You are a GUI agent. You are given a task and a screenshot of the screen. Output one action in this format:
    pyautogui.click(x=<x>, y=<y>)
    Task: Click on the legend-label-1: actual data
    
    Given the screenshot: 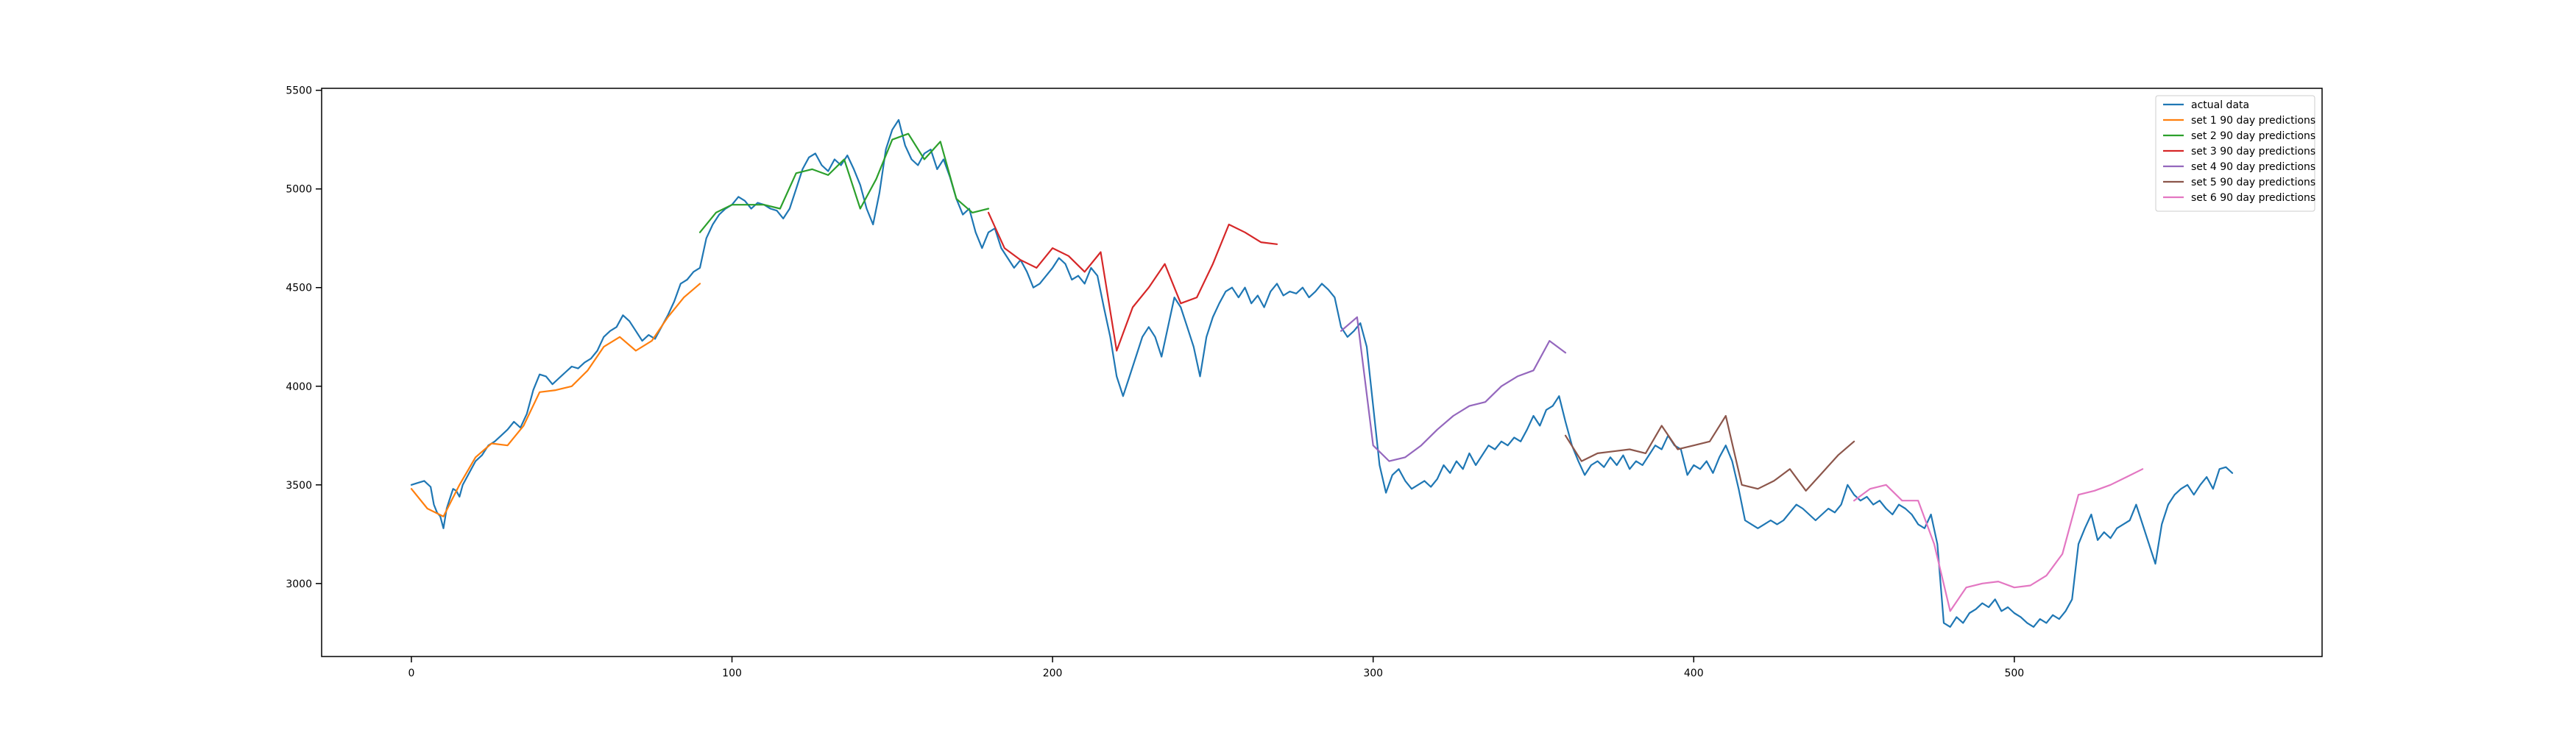 What is the action you would take?
    pyautogui.click(x=2220, y=105)
    